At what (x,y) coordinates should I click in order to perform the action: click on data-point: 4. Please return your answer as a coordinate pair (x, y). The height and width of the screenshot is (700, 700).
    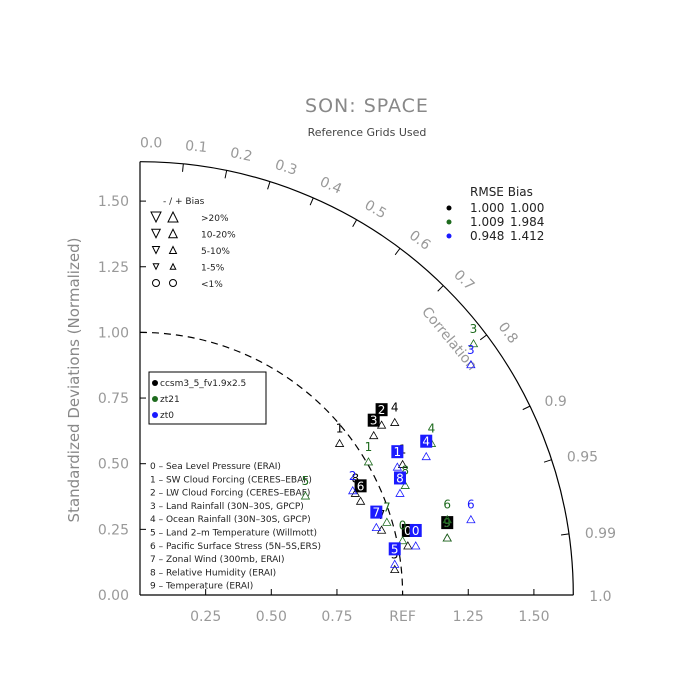
    Looking at the image, I should click on (426, 447).